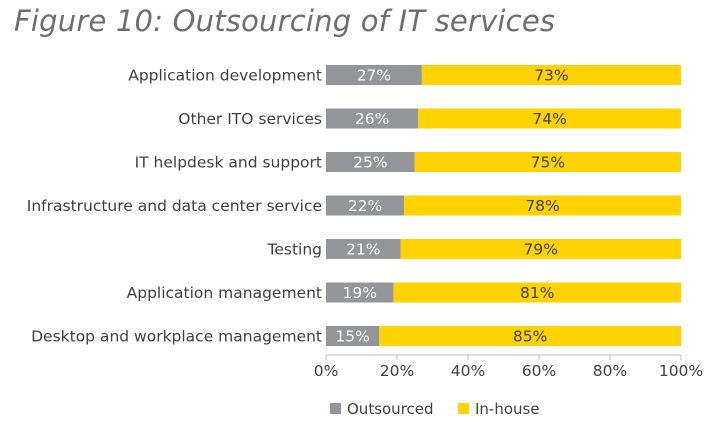 The image size is (720, 426). I want to click on bar-in-house-application-development, so click(551, 75).